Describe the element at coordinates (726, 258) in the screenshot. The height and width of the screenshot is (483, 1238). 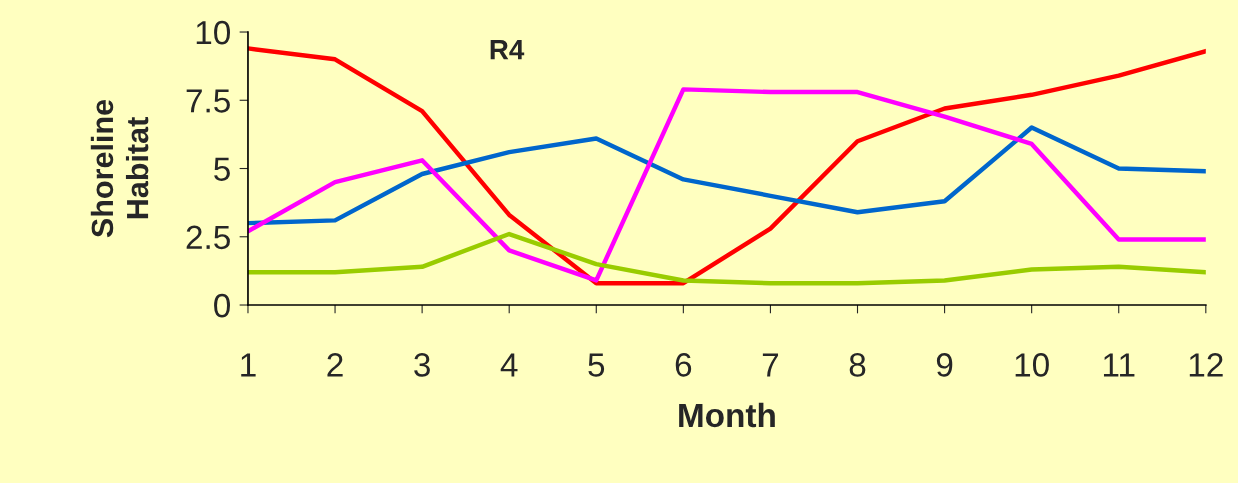
I see `line-series` at that location.